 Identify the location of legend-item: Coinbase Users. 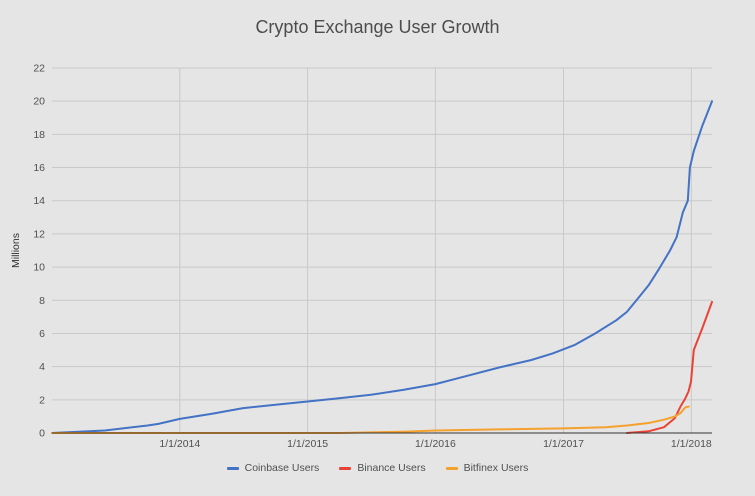
(273, 468).